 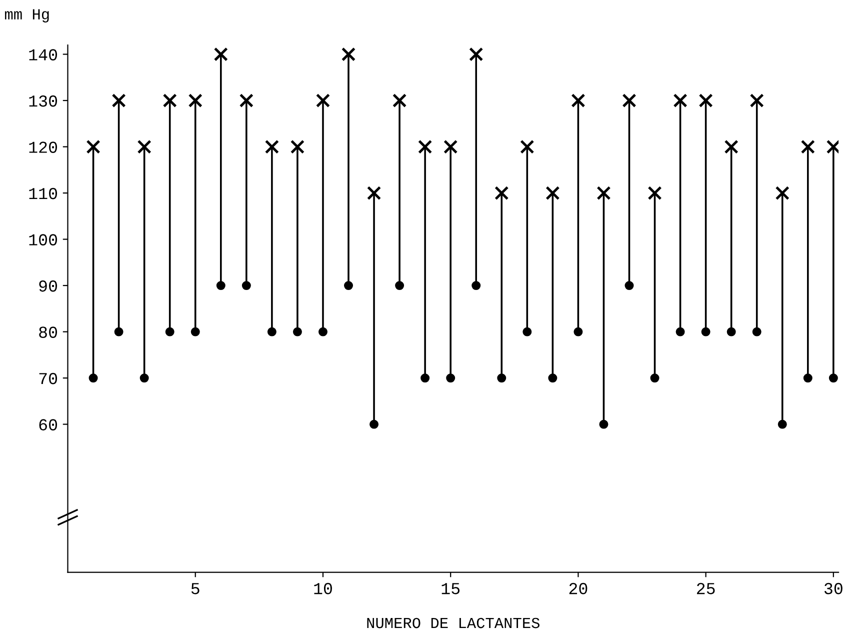 What do you see at coordinates (453, 623) in the screenshot?
I see `x-axis-title: NUMERO DE LACTANTES` at bounding box center [453, 623].